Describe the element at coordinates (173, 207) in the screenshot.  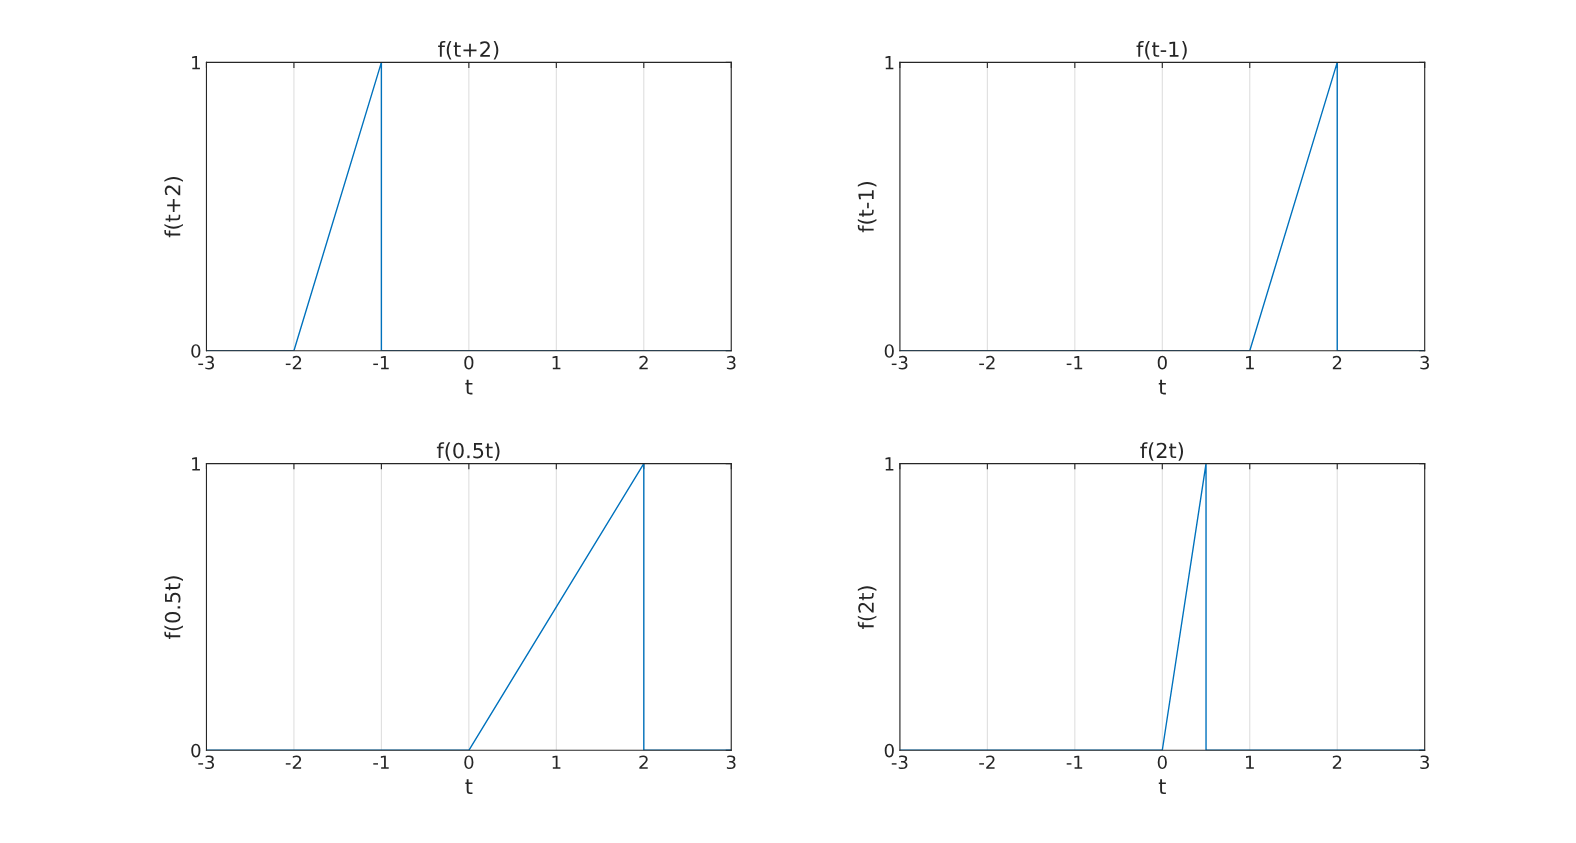
I see `y-axis-title: f(t+2)` at that location.